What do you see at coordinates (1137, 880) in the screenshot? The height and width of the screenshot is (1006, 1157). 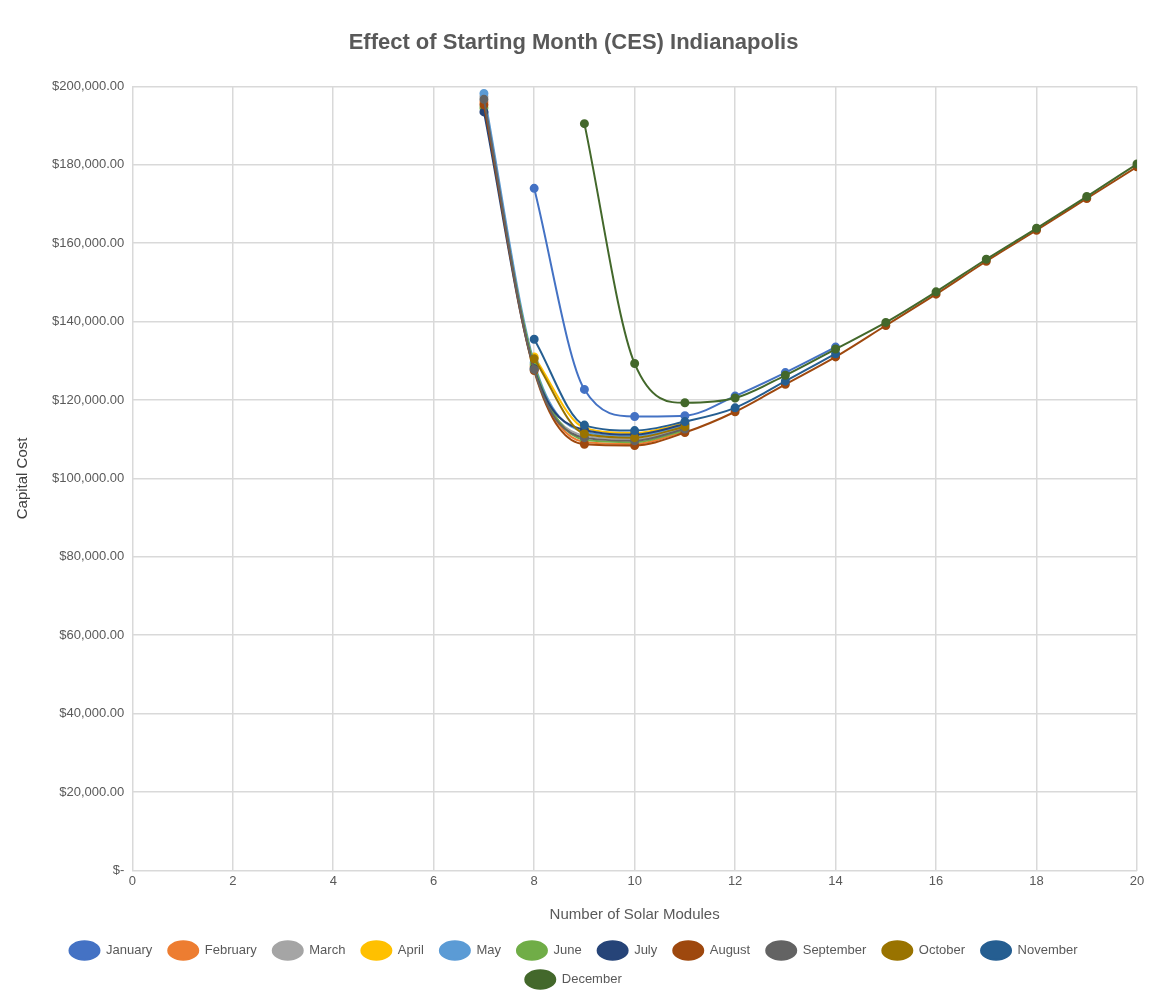 I see `x-tick-label: 20` at bounding box center [1137, 880].